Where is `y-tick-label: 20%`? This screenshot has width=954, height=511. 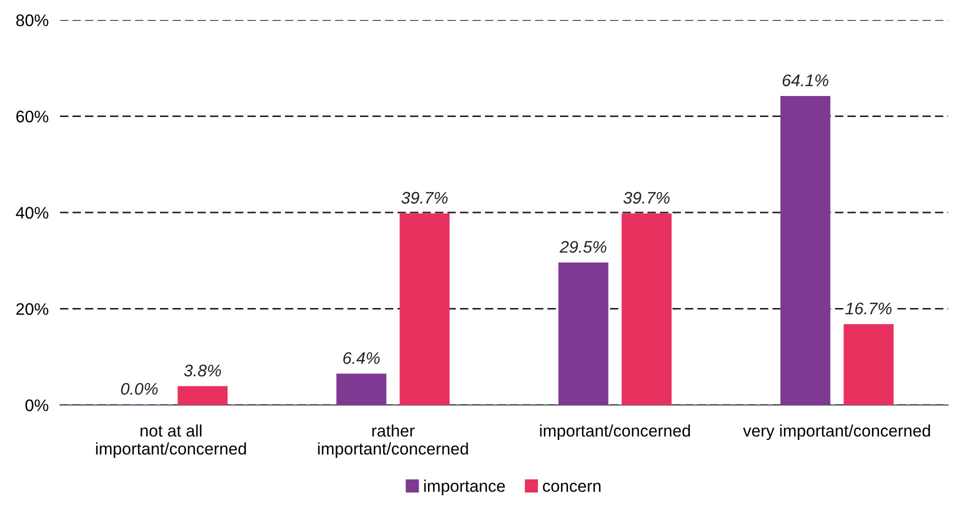
y-tick-label: 20% is located at coordinates (32, 309).